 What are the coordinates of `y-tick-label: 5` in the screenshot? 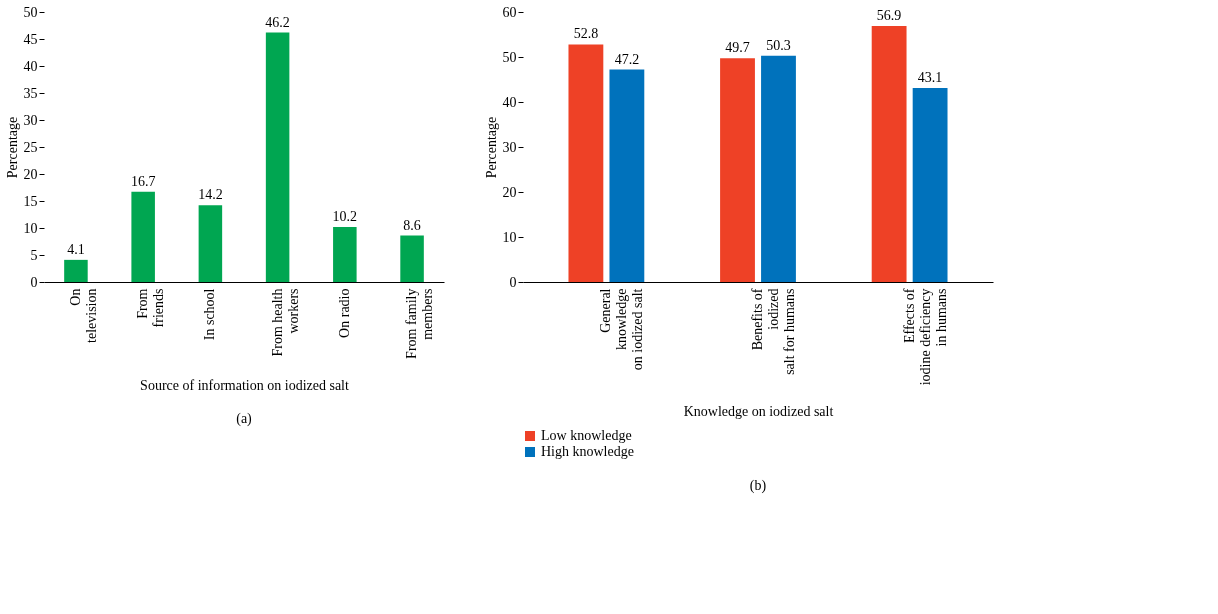 It's located at (34, 255).